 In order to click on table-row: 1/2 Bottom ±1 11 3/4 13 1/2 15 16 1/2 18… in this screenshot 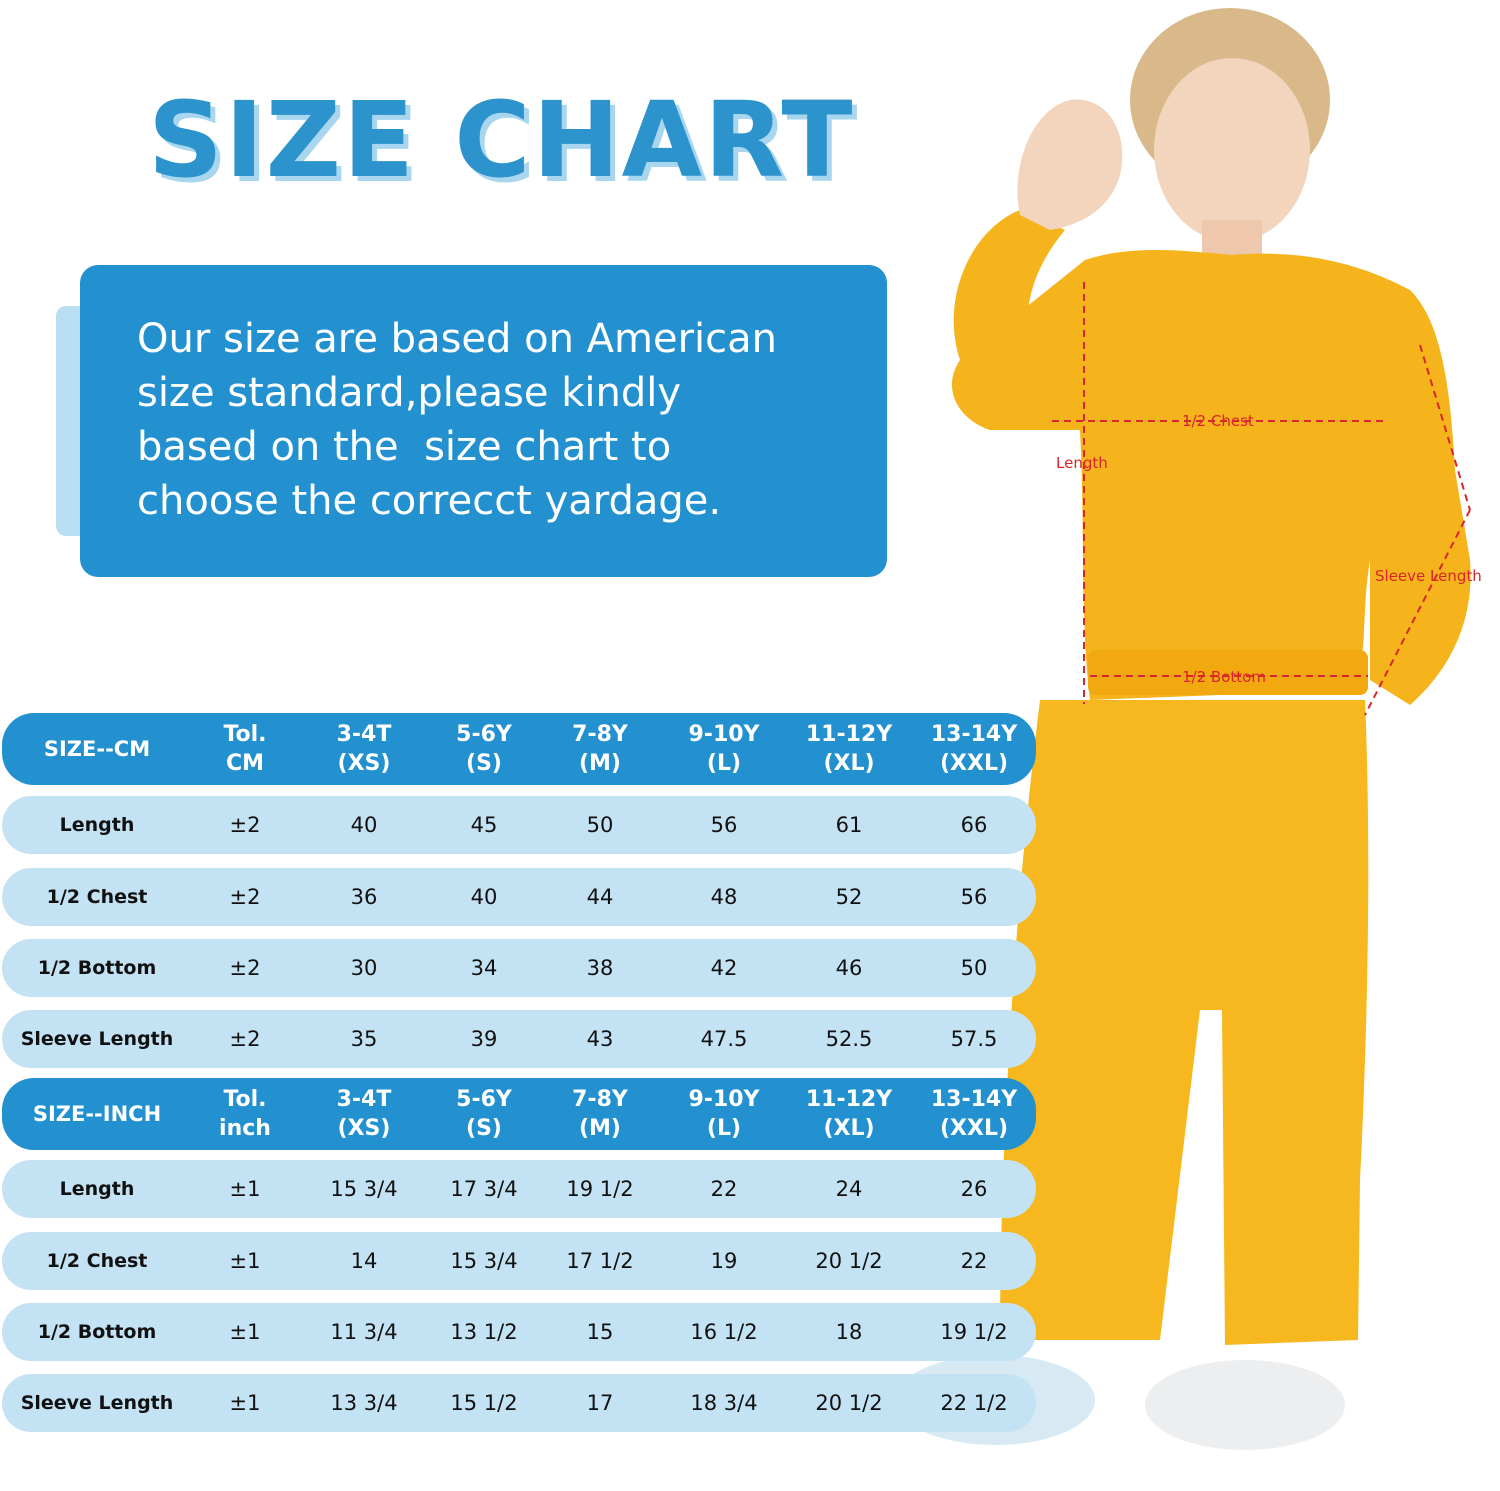, I will do `click(519, 1332)`.